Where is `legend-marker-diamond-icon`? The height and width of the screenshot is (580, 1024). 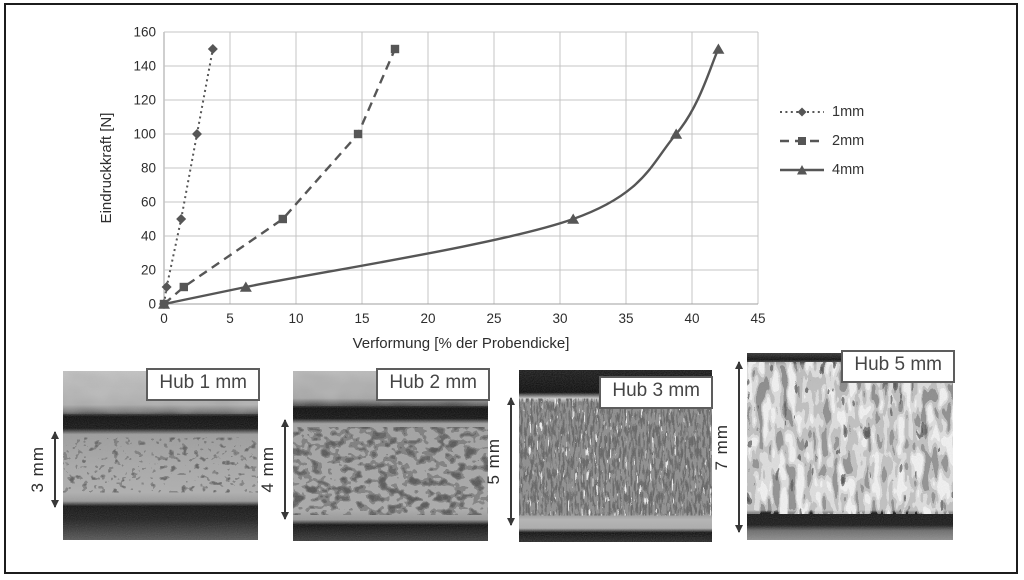 legend-marker-diamond-icon is located at coordinates (802, 112).